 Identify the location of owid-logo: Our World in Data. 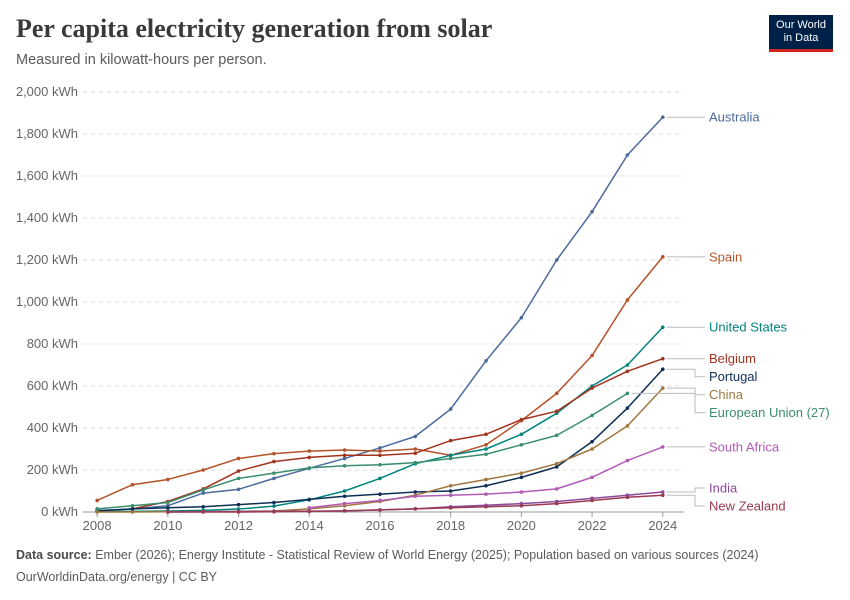
(801, 33).